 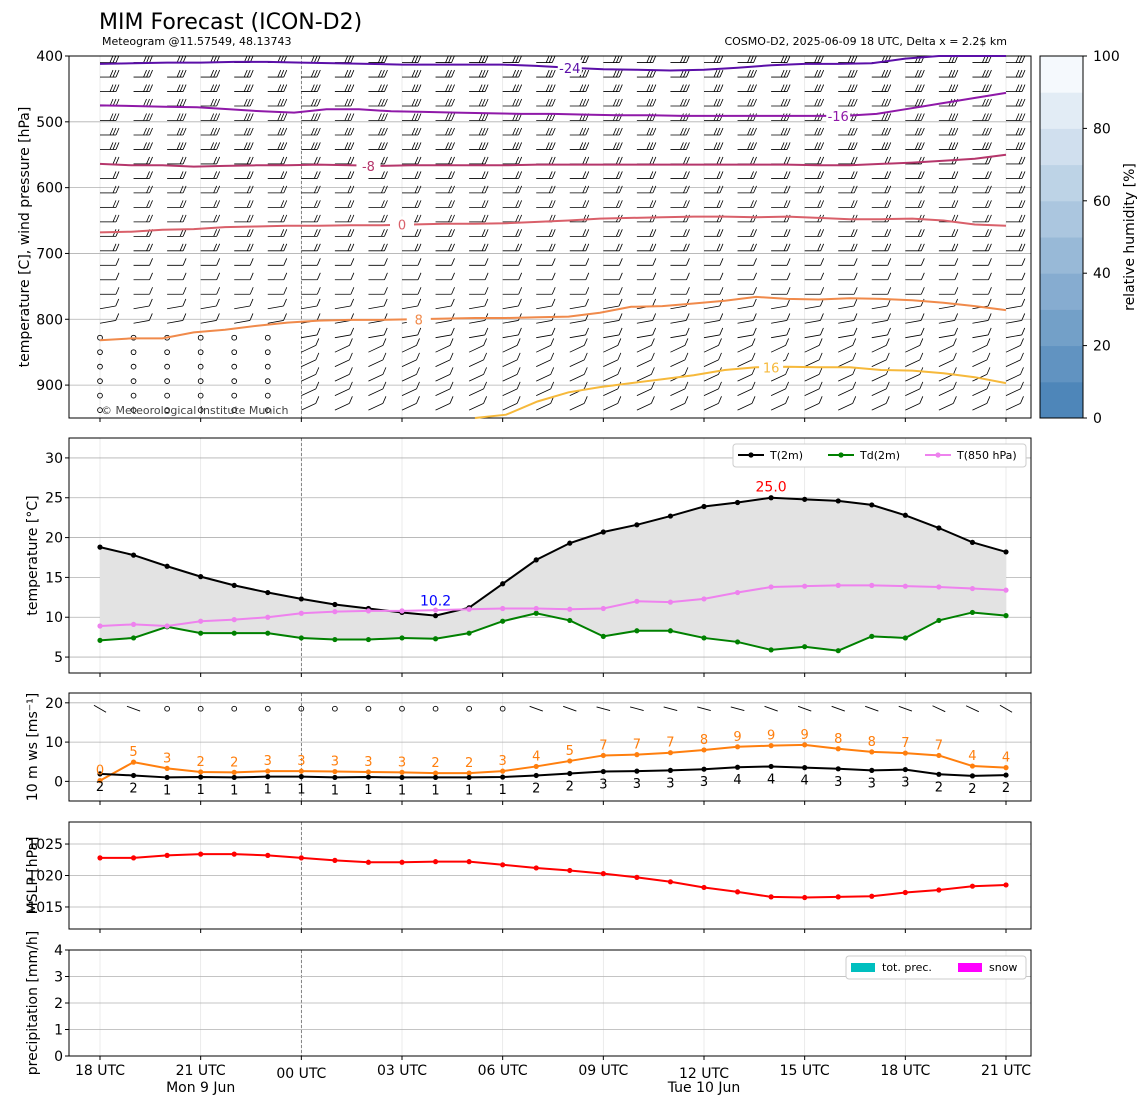 What do you see at coordinates (972, 789) in the screenshot?
I see `speed-label: 2` at bounding box center [972, 789].